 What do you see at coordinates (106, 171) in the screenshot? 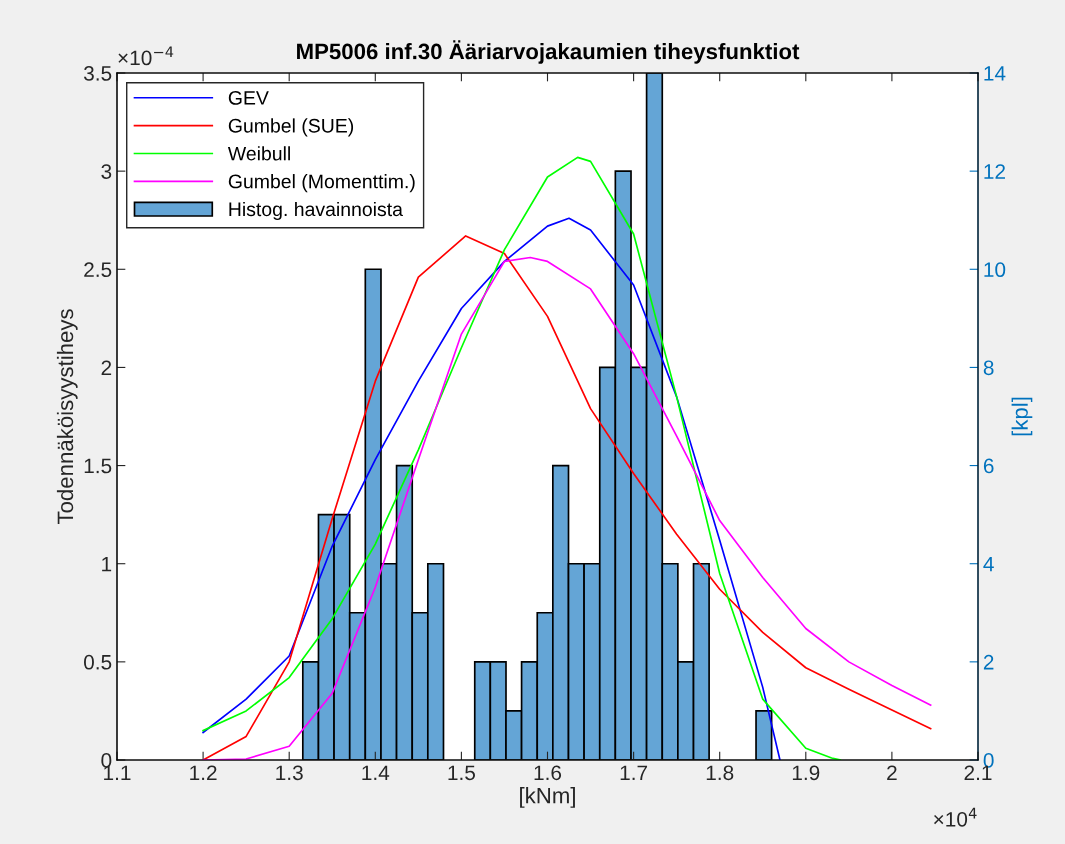
I see `y-tick-label: 3` at bounding box center [106, 171].